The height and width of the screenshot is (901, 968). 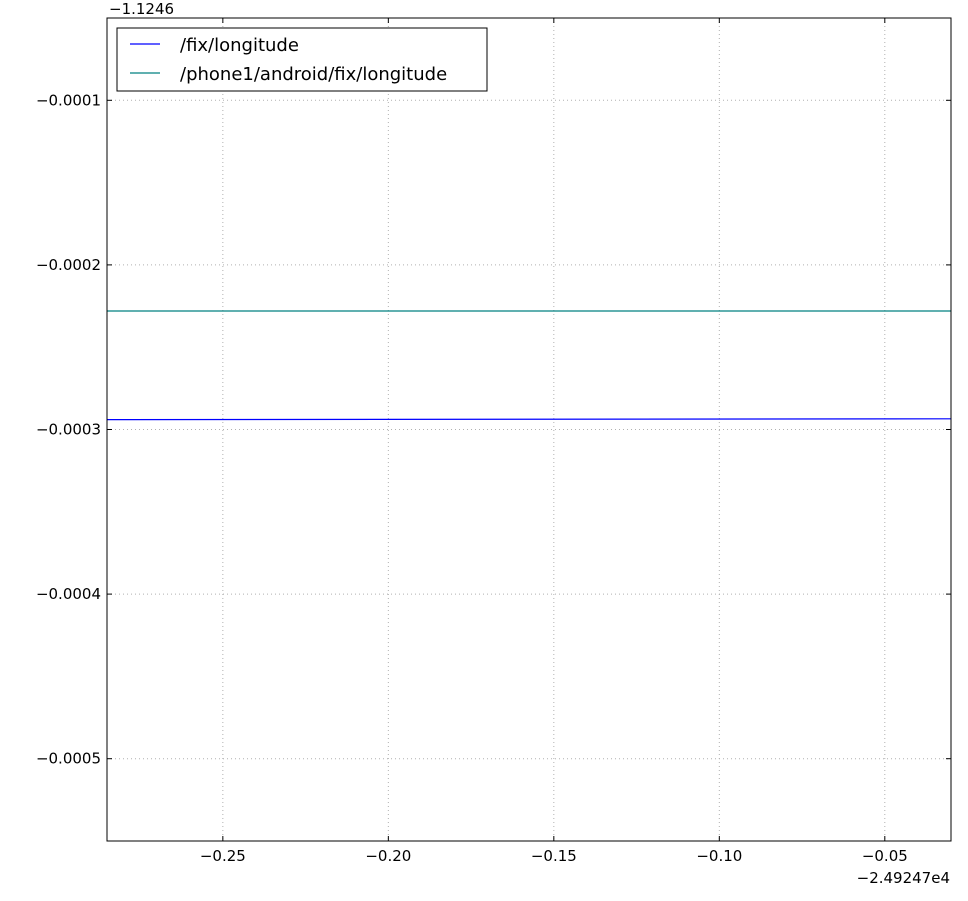 I want to click on legend-box, so click(x=302, y=59).